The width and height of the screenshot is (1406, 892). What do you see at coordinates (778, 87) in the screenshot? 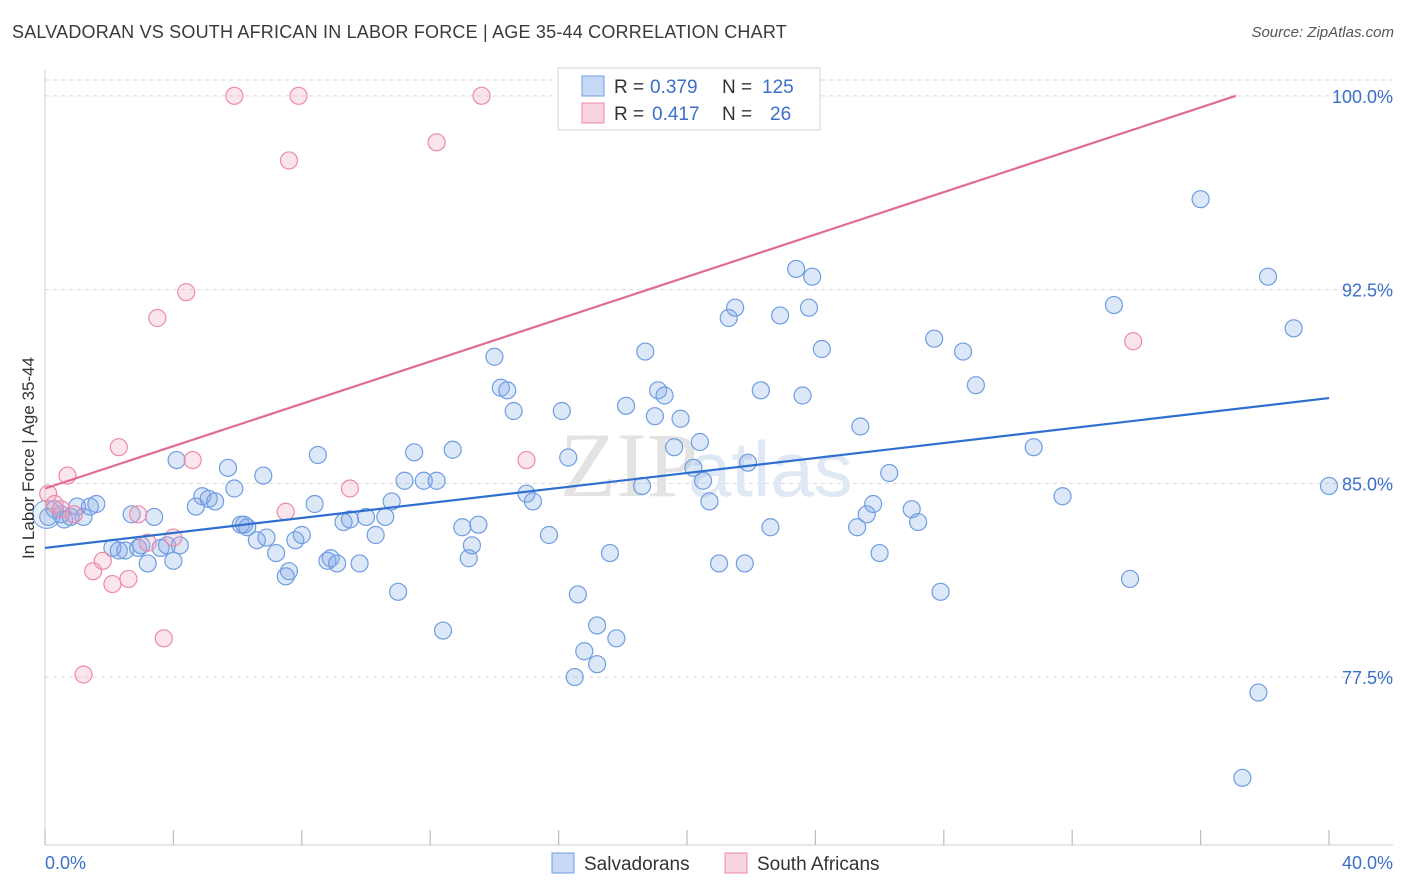
I see `legend-n-salvadorans: 125` at bounding box center [778, 87].